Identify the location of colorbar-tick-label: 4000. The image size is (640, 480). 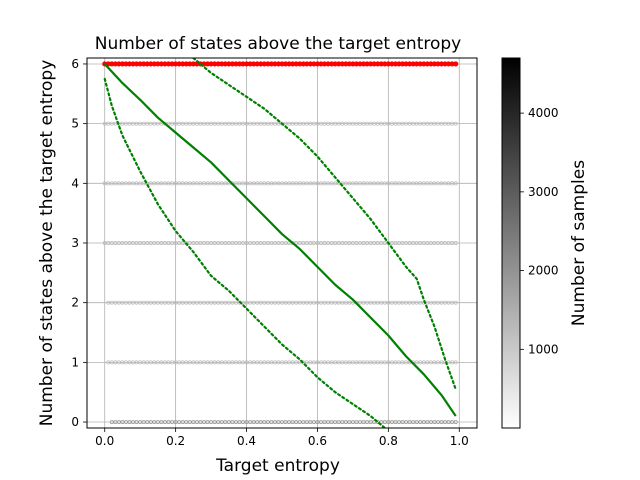
(543, 113).